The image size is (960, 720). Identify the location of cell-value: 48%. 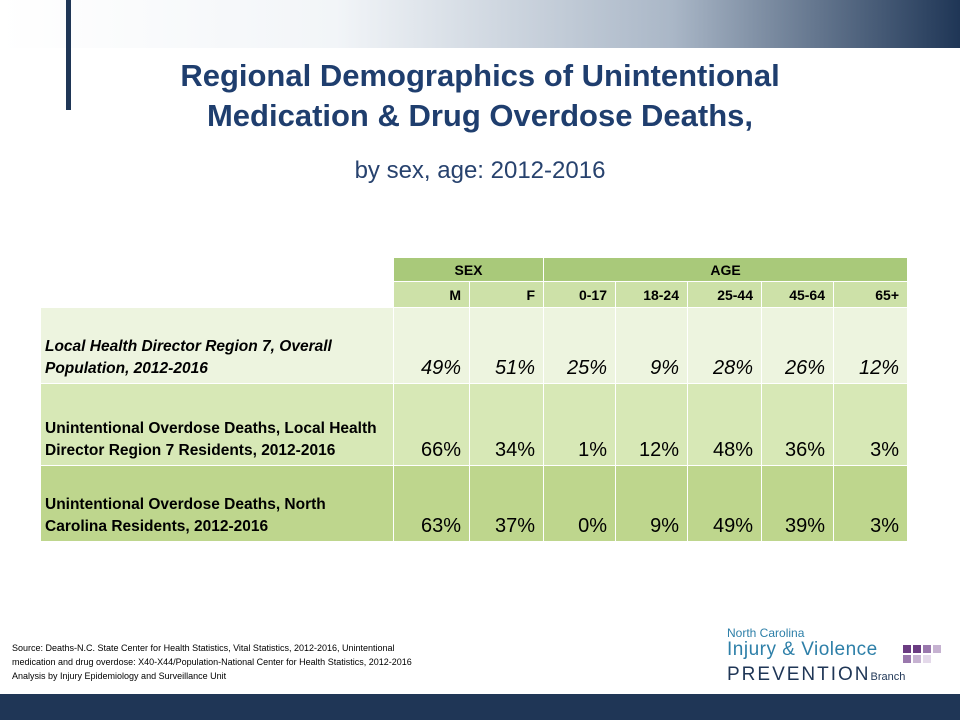
(724, 424).